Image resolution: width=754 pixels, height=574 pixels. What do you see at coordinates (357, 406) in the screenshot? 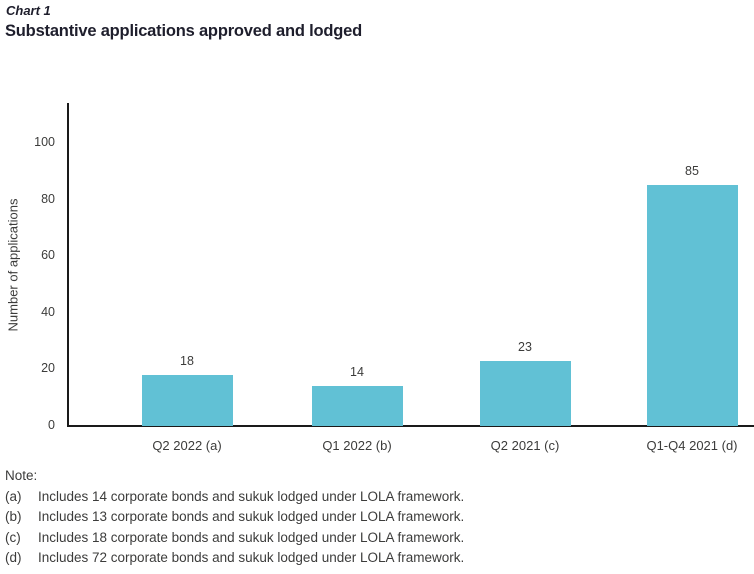
I see `bar-Q1 2022 (b)` at bounding box center [357, 406].